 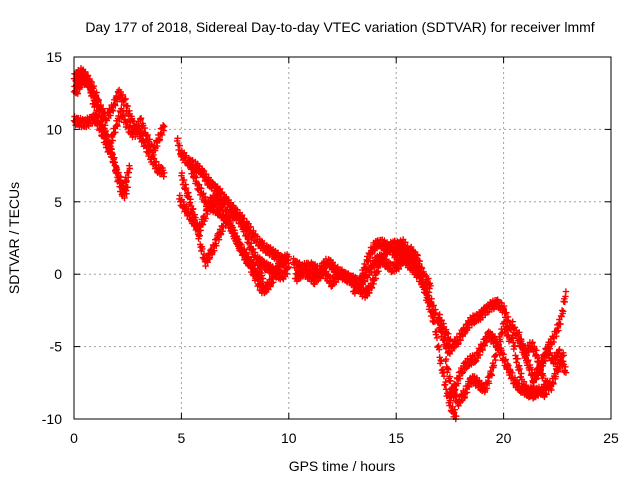 What do you see at coordinates (74, 438) in the screenshot?
I see `x-tick-label: 0` at bounding box center [74, 438].